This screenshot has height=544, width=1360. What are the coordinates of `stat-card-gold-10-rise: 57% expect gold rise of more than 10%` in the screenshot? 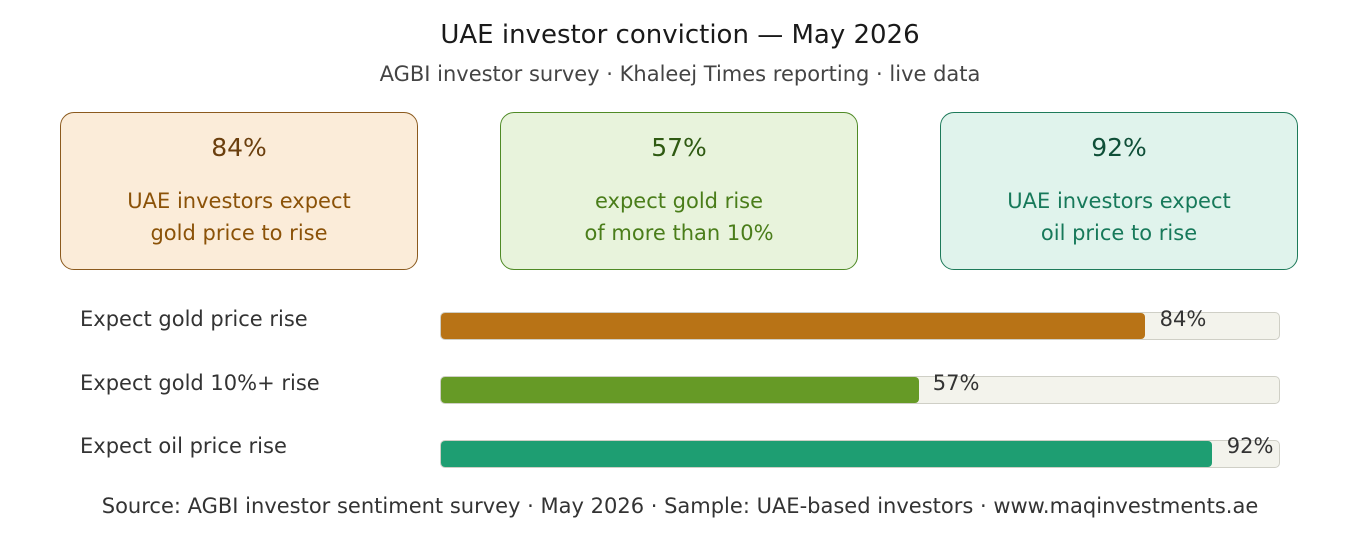 It's located at (679, 191).